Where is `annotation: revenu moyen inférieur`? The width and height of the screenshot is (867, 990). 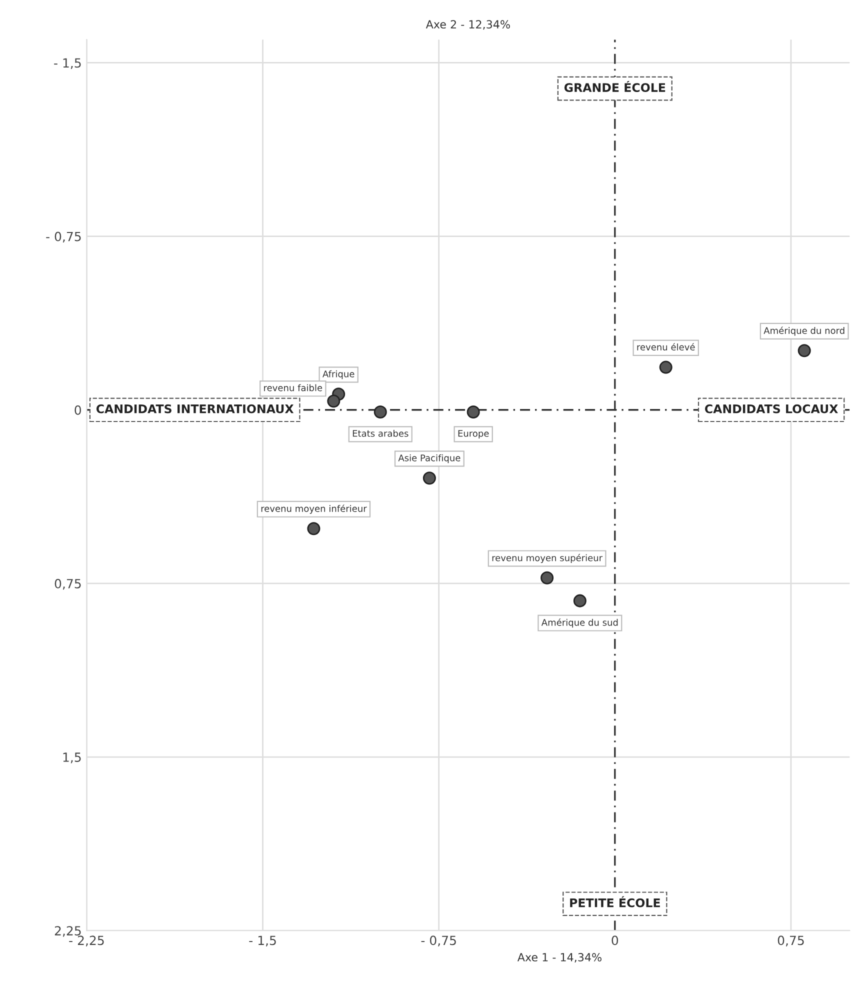 annotation: revenu moyen inférieur is located at coordinates (314, 509).